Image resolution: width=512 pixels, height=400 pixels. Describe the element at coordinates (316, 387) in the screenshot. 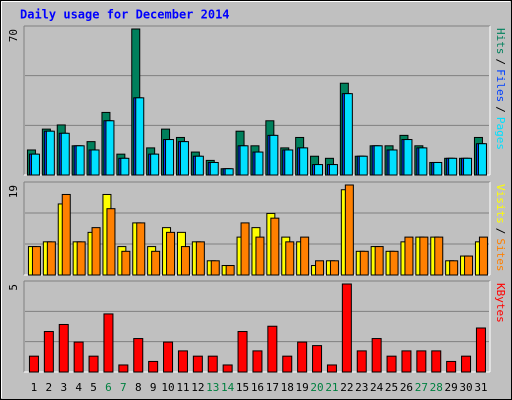

I see `x-tick-label: 20` at that location.